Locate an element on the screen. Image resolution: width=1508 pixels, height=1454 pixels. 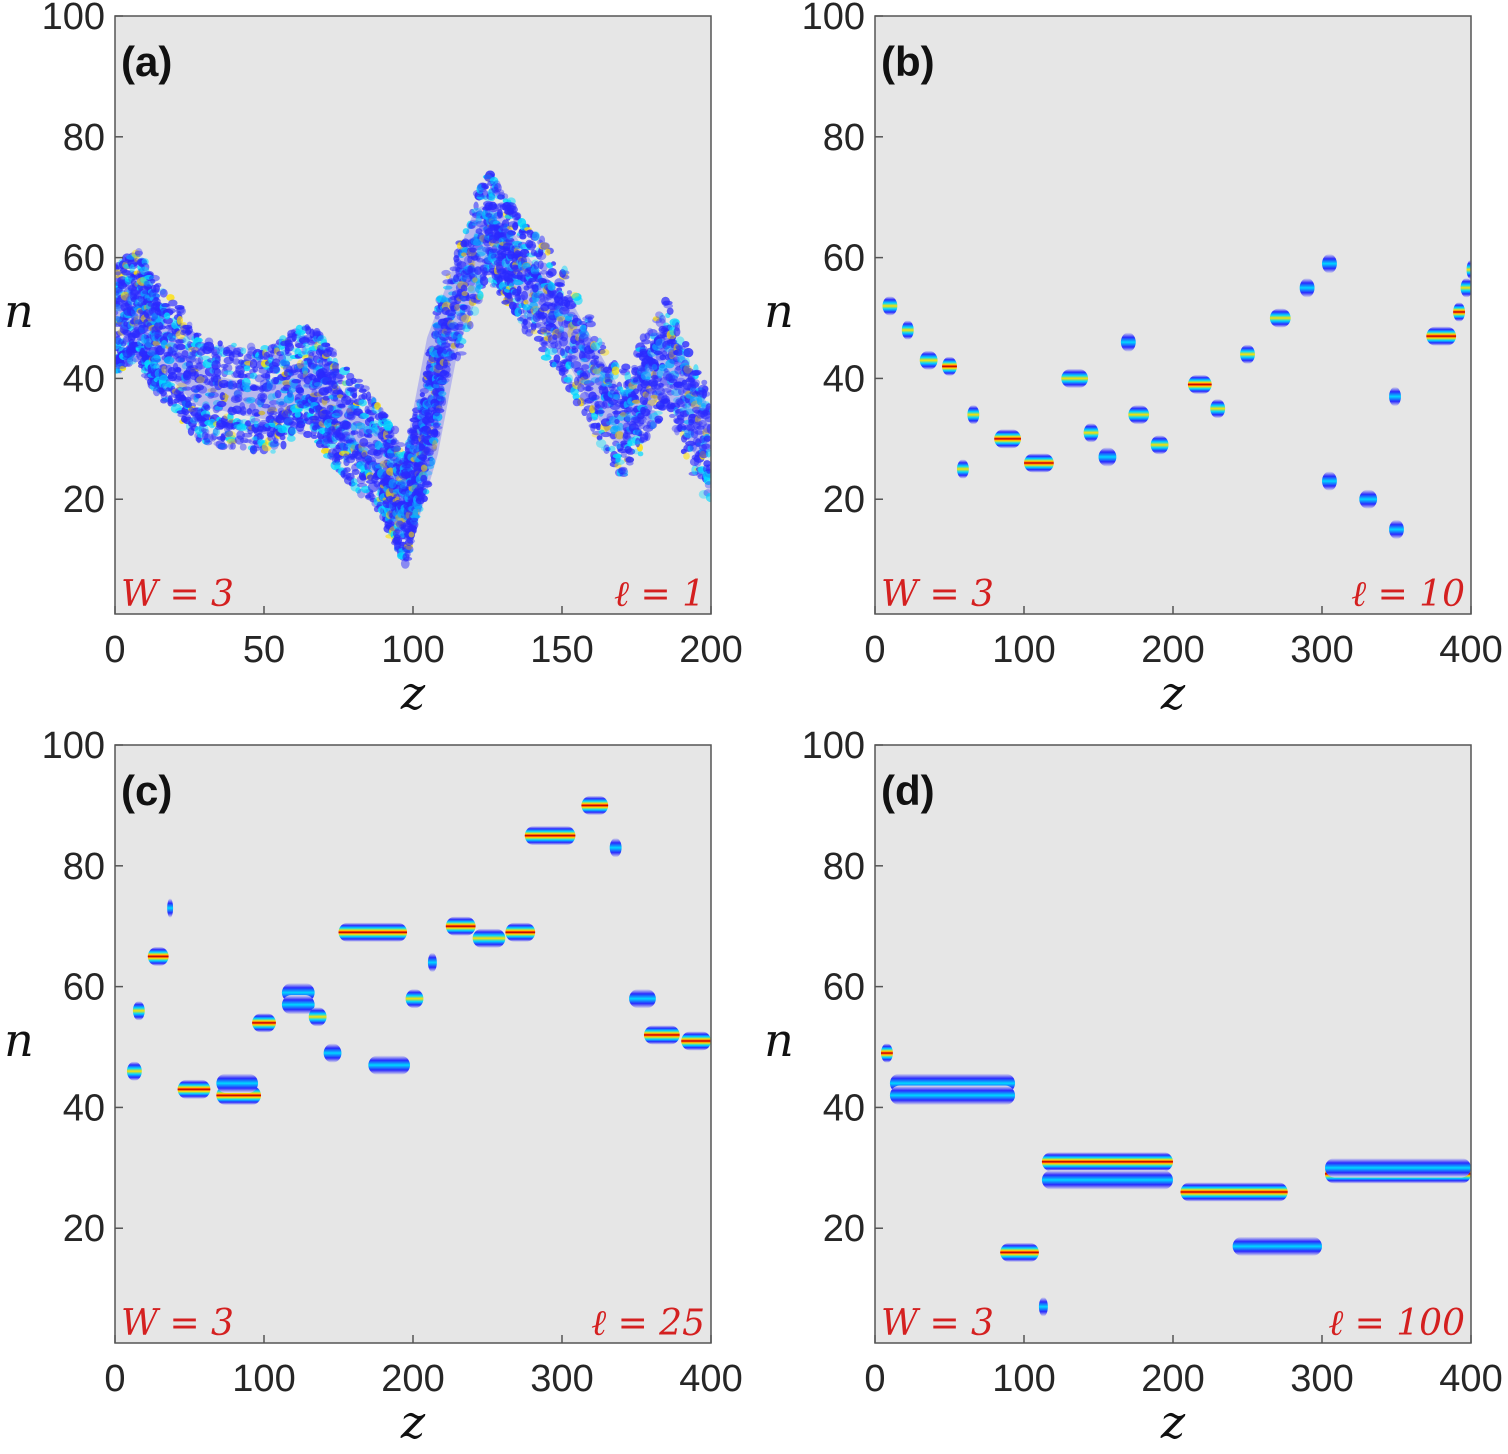
x-axis-label: z is located at coordinates (413, 1422).